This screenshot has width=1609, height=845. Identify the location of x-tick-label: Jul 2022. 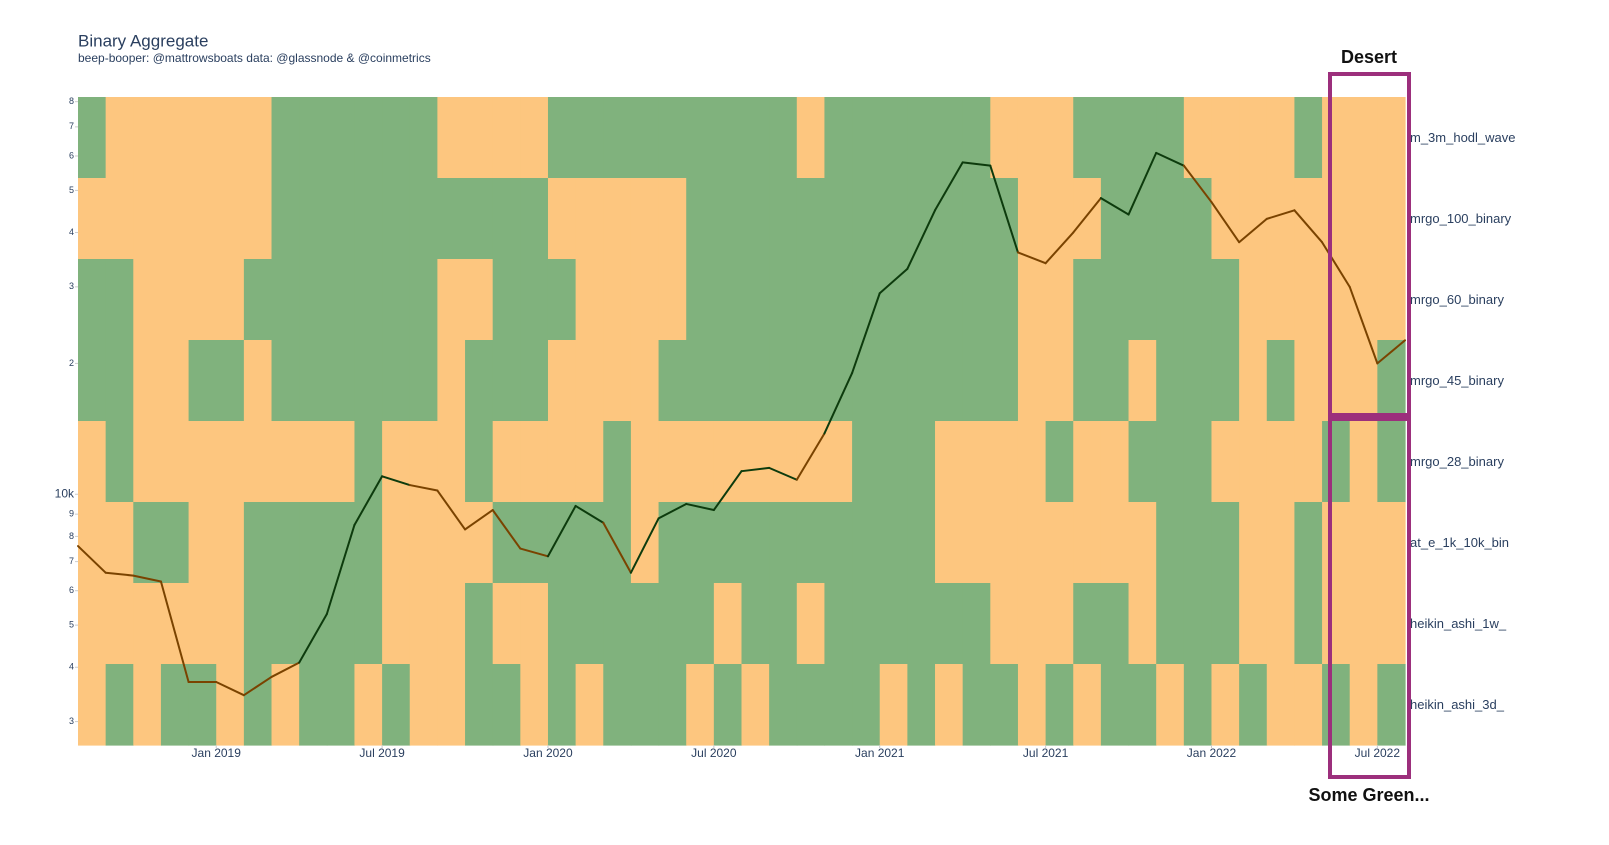
(1378, 753).